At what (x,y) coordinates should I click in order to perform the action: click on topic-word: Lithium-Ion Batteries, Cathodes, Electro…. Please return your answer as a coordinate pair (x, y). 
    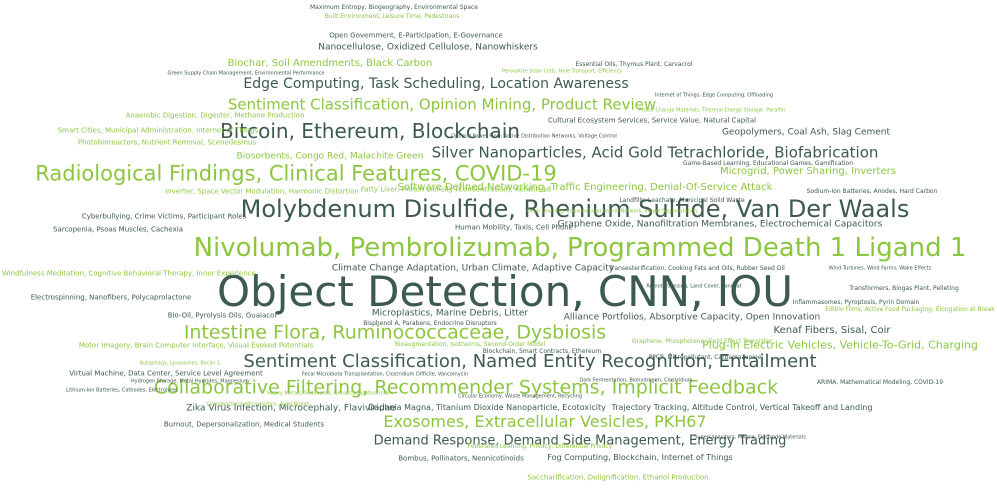
    Looking at the image, I should click on (122, 390).